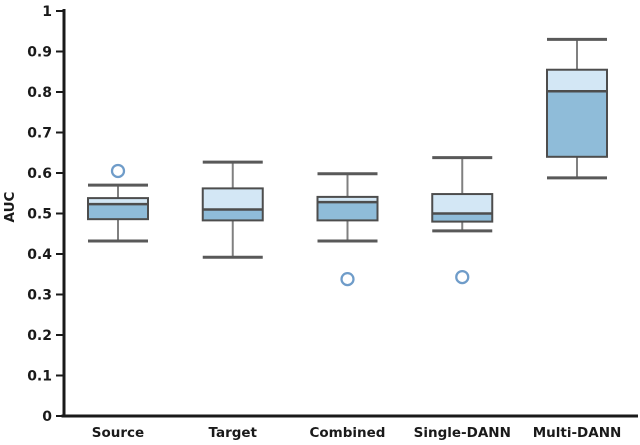  Describe the element at coordinates (39, 174) in the screenshot. I see `y-tick-label: 0.6` at that location.